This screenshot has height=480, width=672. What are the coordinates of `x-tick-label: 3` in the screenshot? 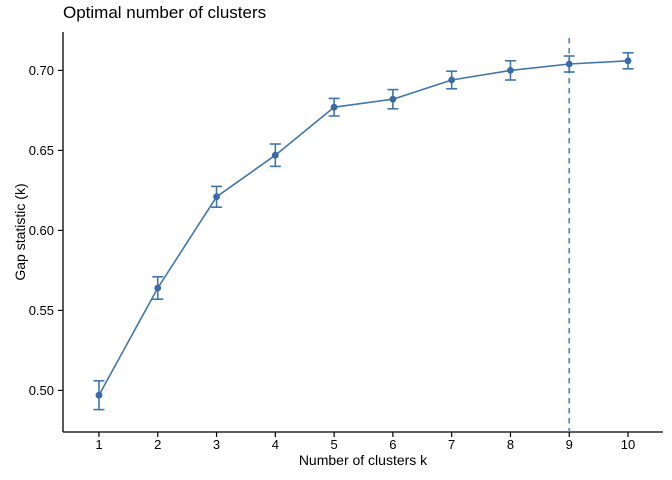 It's located at (216, 444).